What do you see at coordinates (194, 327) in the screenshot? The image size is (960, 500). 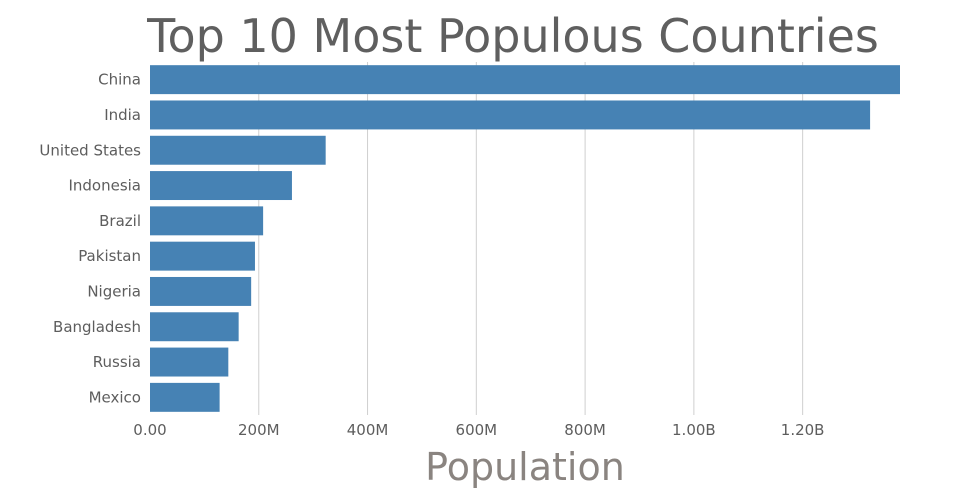 I see `bar-bangladesh` at bounding box center [194, 327].